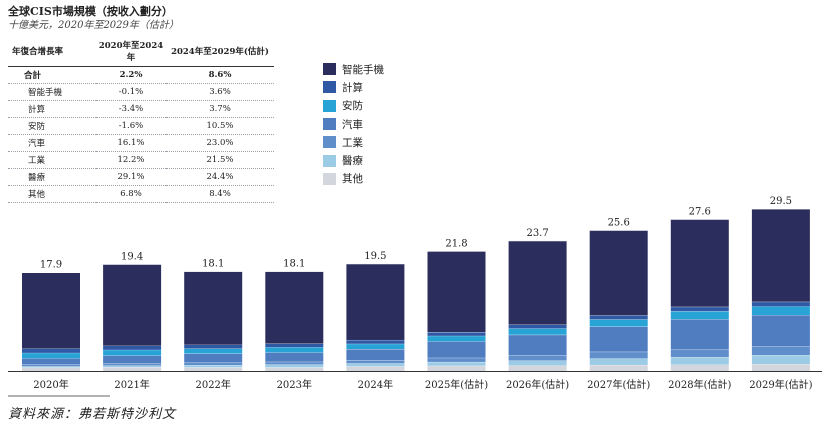 Image resolution: width=830 pixels, height=427 pixels. I want to click on cagr-header-2024-2029: 2024年至2029年(估計), so click(220, 52).